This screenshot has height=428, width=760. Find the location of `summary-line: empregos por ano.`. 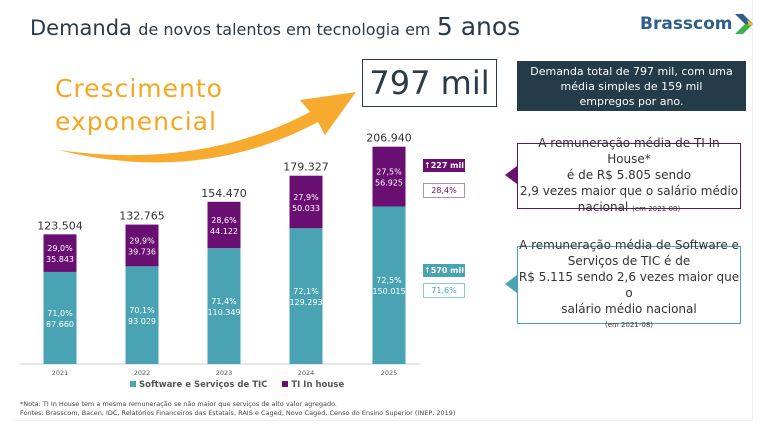

summary-line: empregos por ano. is located at coordinates (631, 101).